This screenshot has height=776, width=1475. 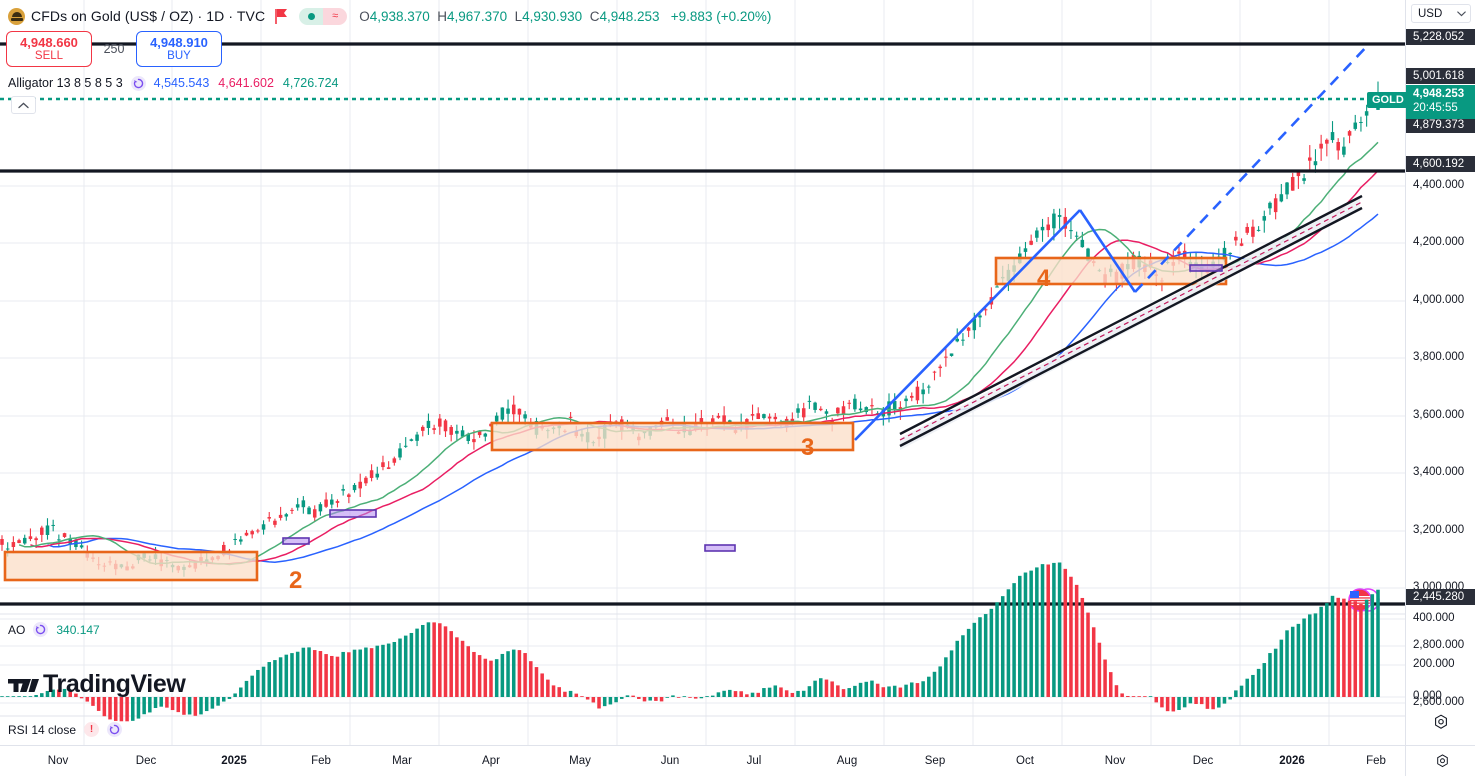 I want to click on close-value: 4,948.253, so click(x=629, y=16).